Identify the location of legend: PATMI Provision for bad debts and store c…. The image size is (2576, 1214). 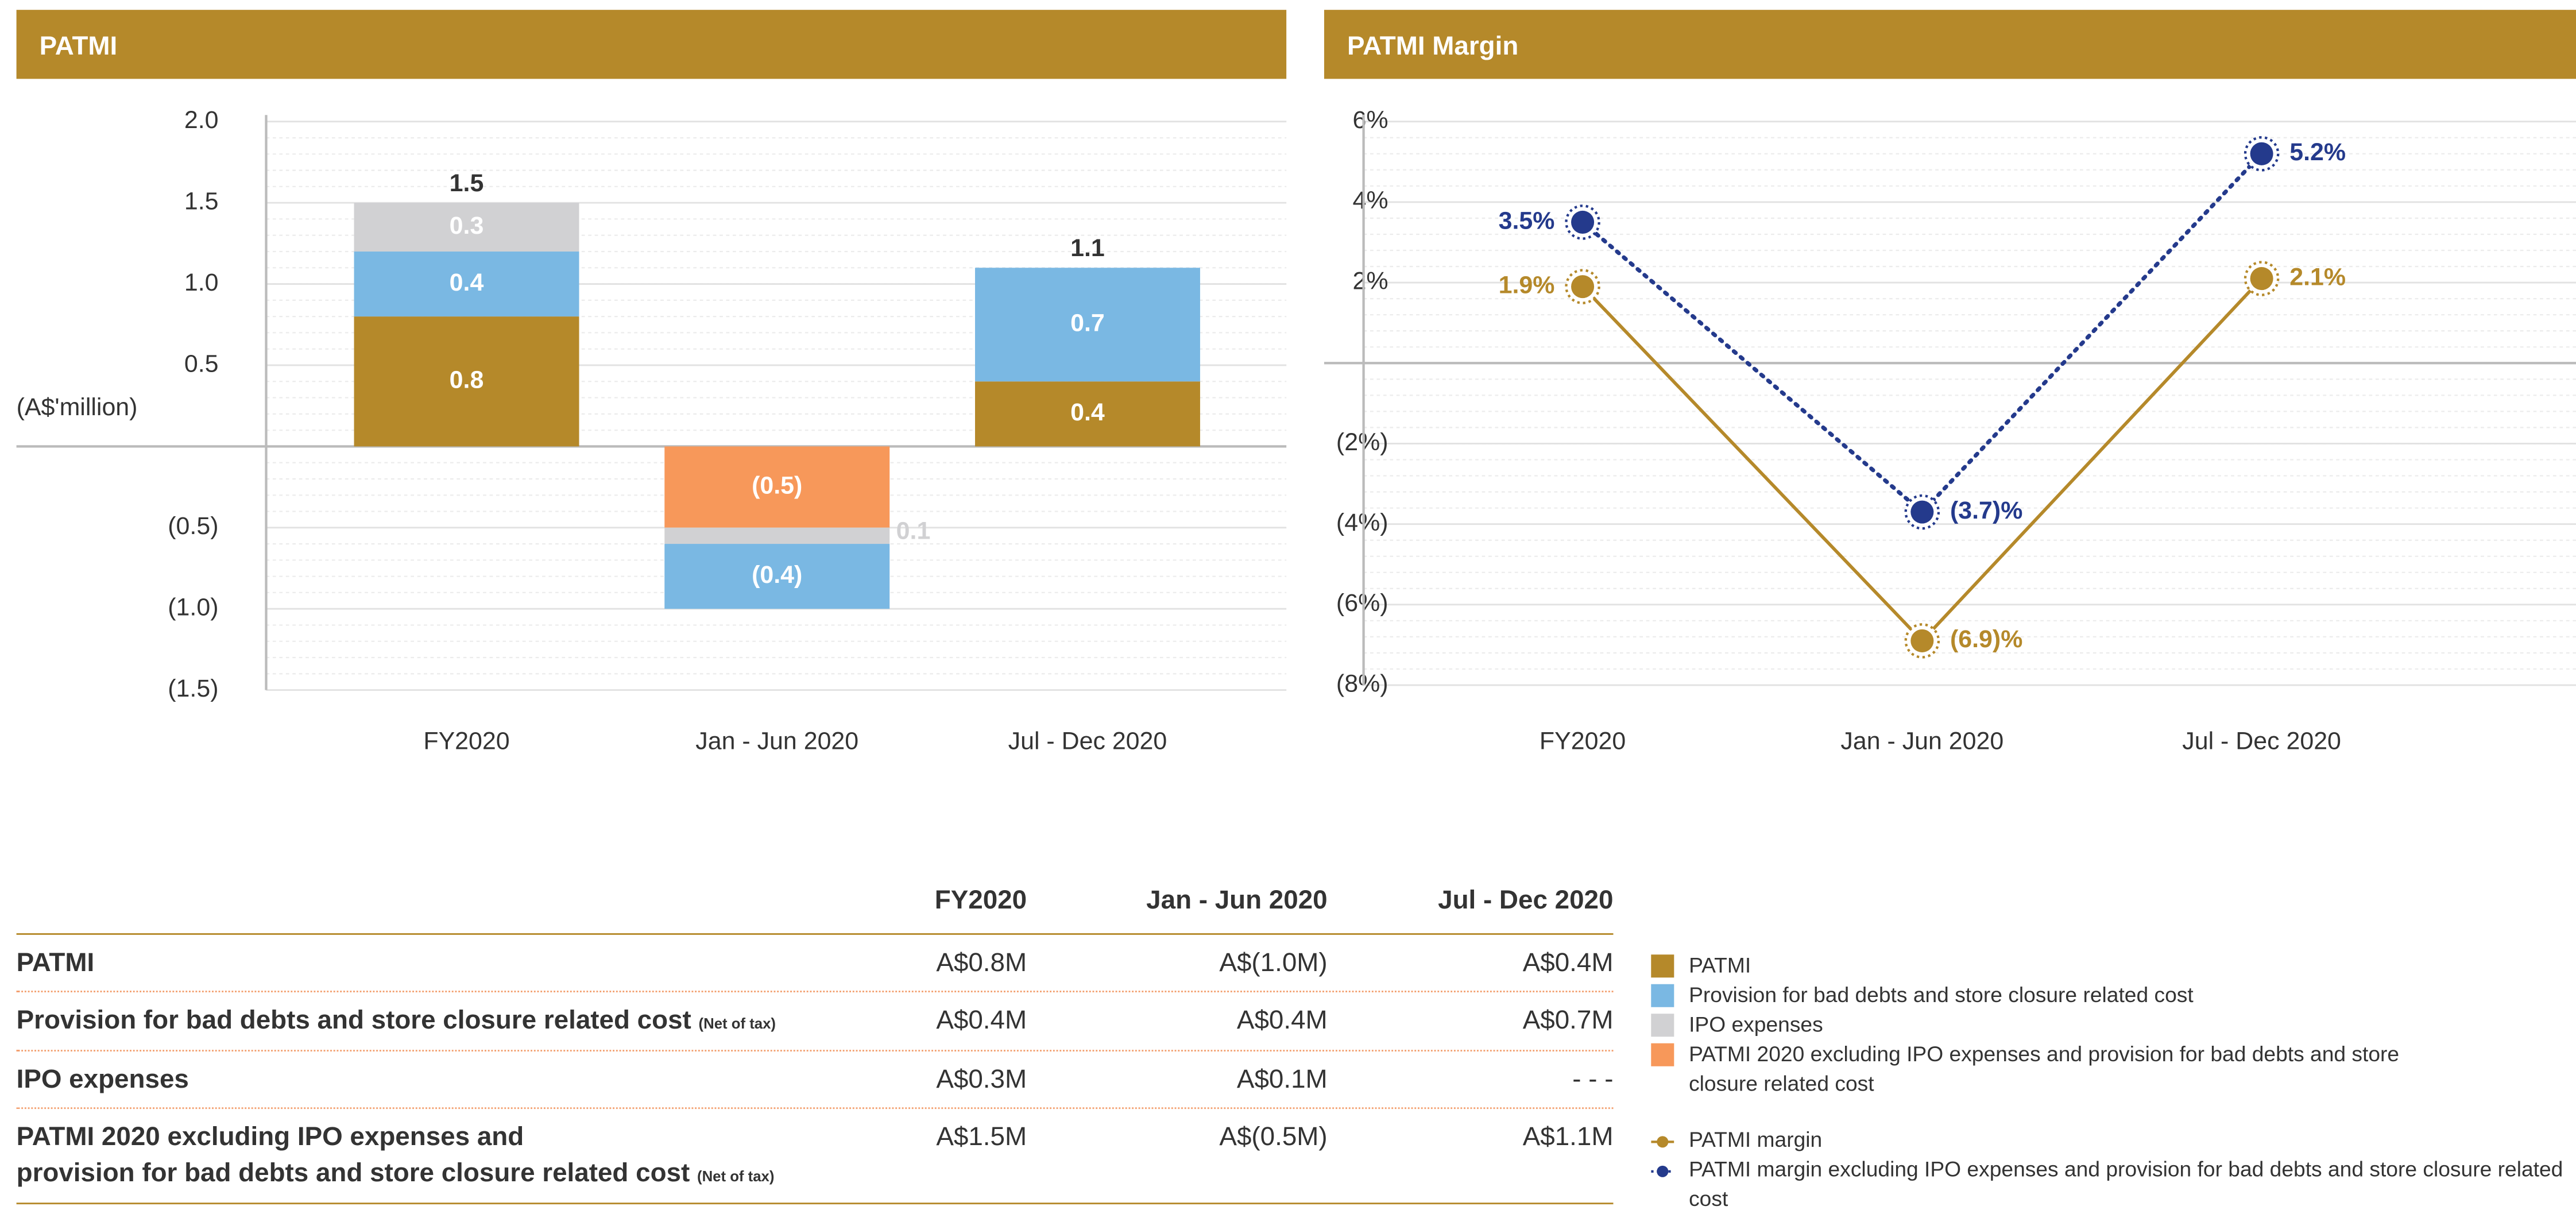
(2111, 1083).